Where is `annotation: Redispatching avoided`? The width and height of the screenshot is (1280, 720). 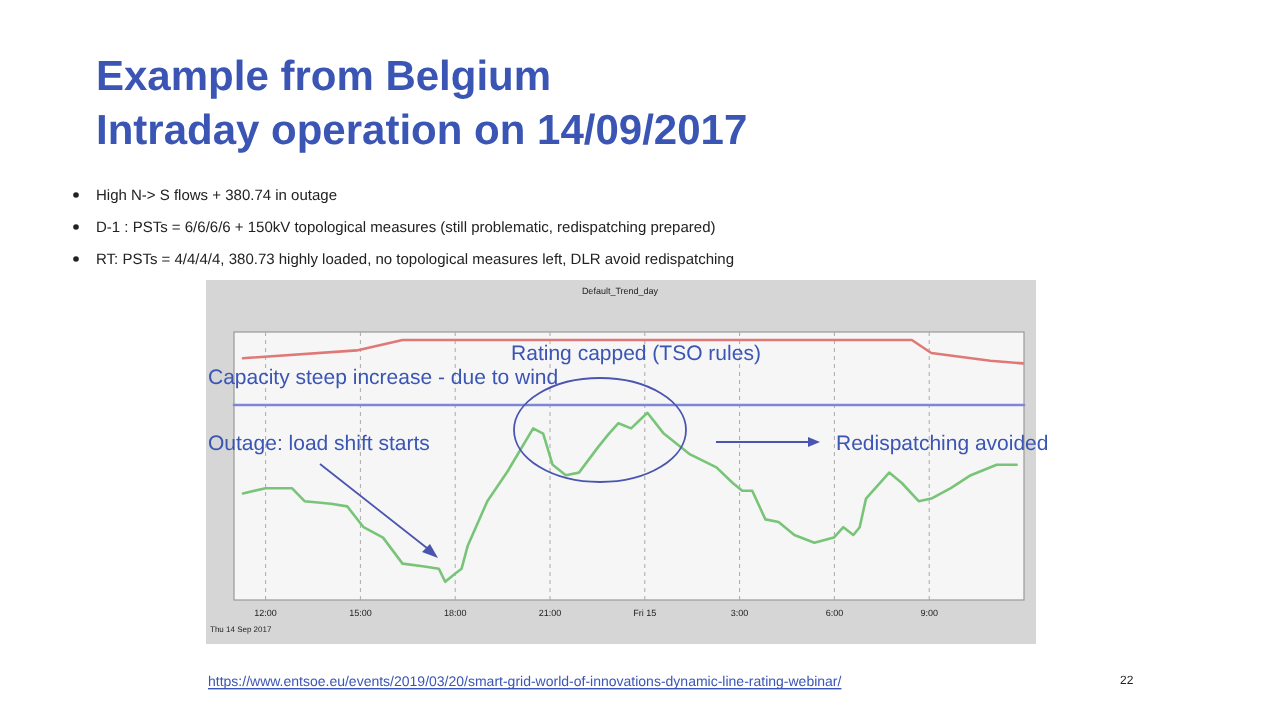 annotation: Redispatching avoided is located at coordinates (942, 444).